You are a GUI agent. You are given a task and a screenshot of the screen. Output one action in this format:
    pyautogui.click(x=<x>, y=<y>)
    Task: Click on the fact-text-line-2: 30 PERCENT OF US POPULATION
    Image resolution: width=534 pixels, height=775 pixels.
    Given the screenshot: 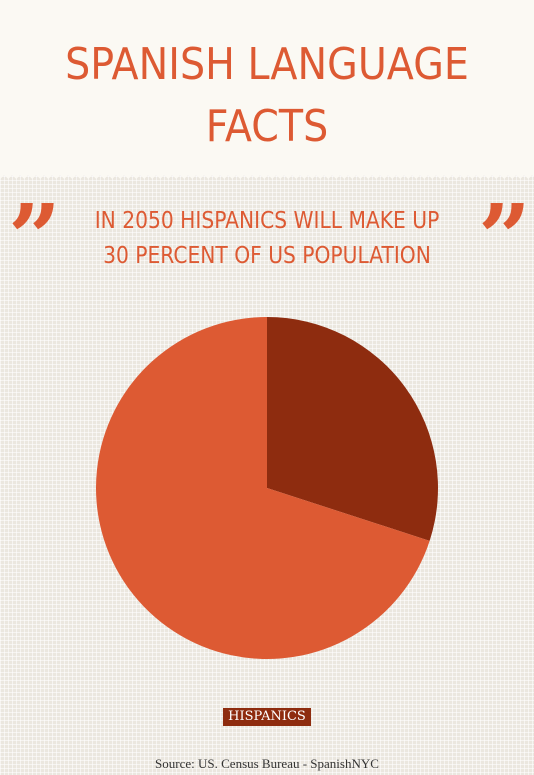 What is the action you would take?
    pyautogui.click(x=267, y=256)
    